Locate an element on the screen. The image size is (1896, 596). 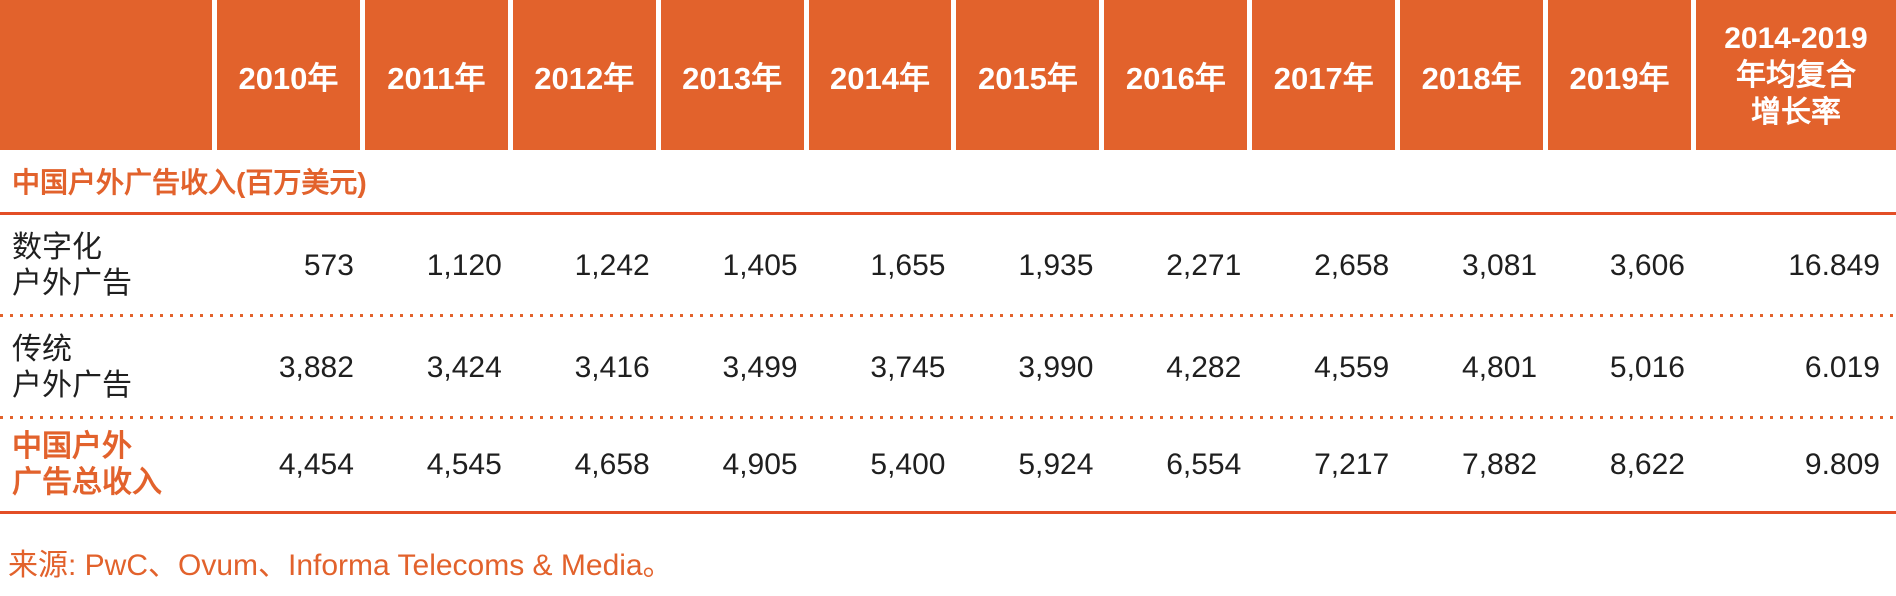
value-cell: 2,271 is located at coordinates (1204, 265).